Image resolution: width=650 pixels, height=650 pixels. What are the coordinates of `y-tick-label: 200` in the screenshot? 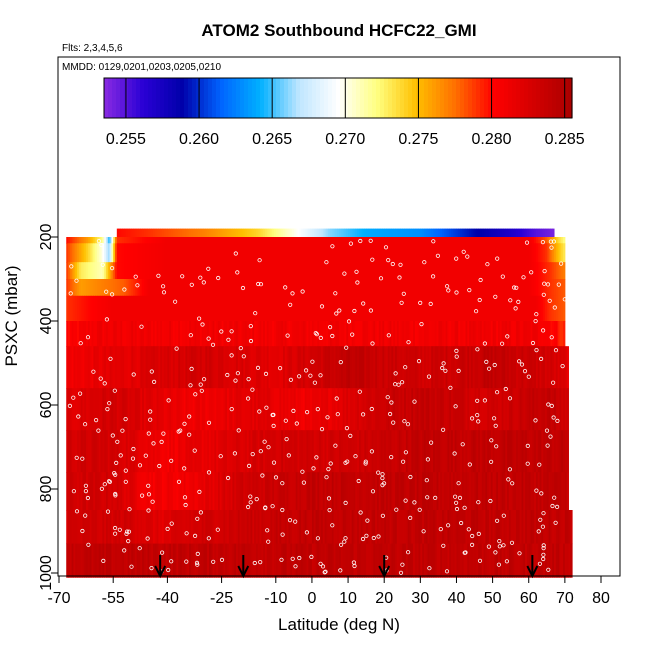 It's located at (46, 237).